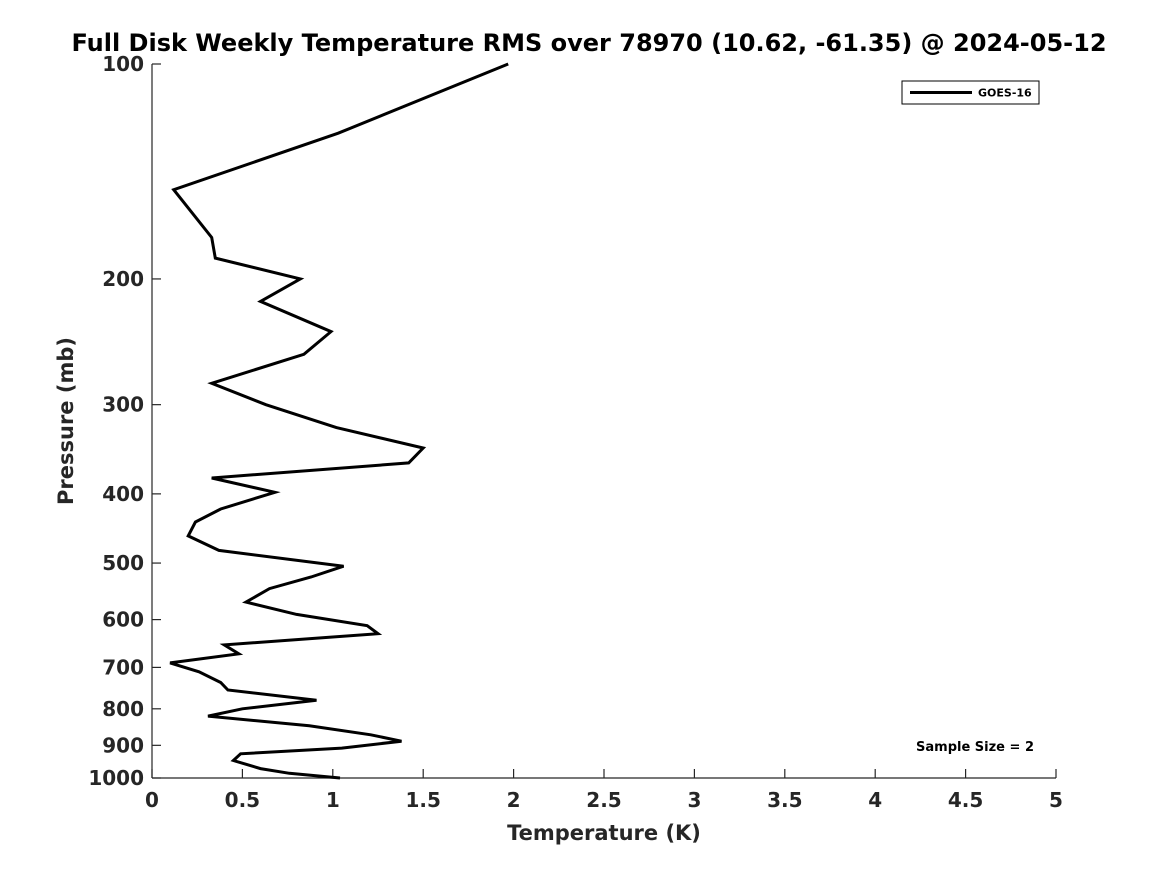 The width and height of the screenshot is (1167, 875). I want to click on legend: GOES-16, so click(970, 92).